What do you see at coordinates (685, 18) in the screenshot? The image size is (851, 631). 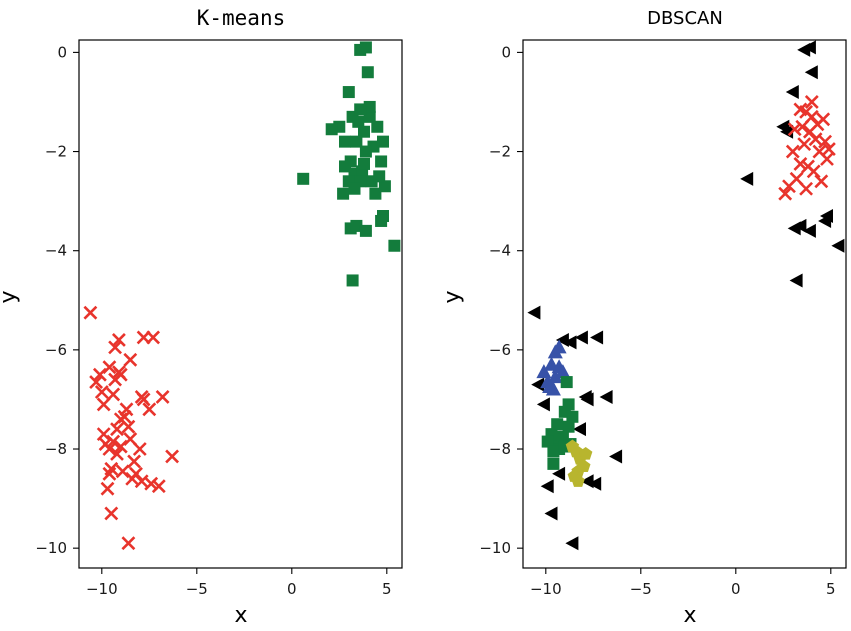 I see `dbscan-title: DBSCAN` at bounding box center [685, 18].